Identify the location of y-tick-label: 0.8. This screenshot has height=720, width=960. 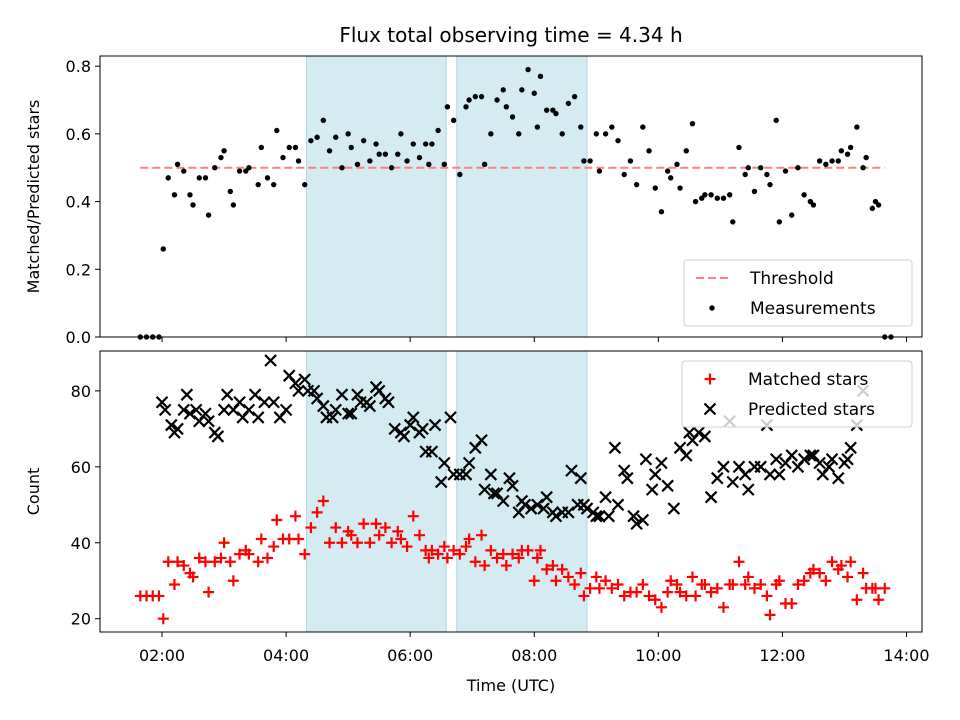
(78, 66).